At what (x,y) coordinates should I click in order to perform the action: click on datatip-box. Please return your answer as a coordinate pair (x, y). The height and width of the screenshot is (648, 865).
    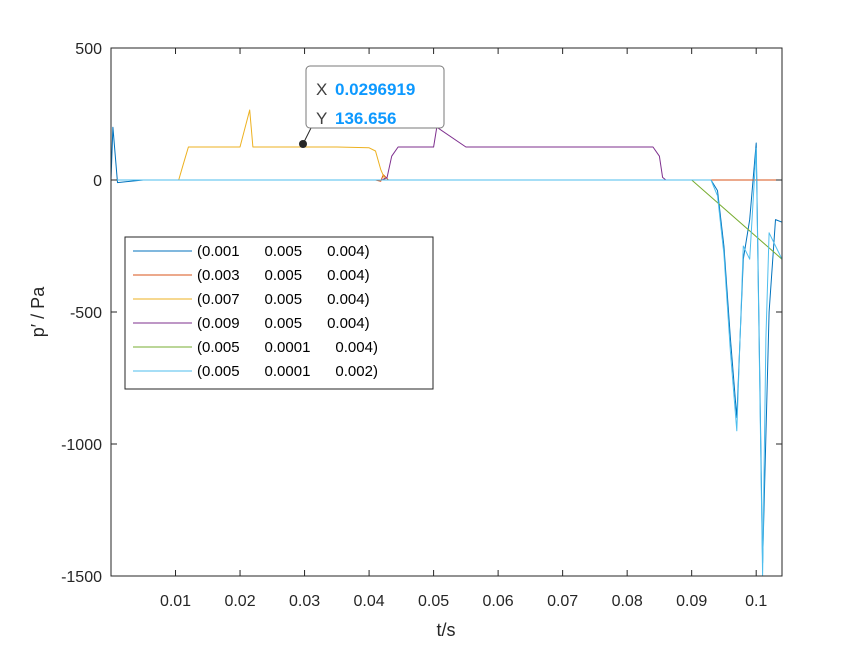
    Looking at the image, I should click on (375, 97).